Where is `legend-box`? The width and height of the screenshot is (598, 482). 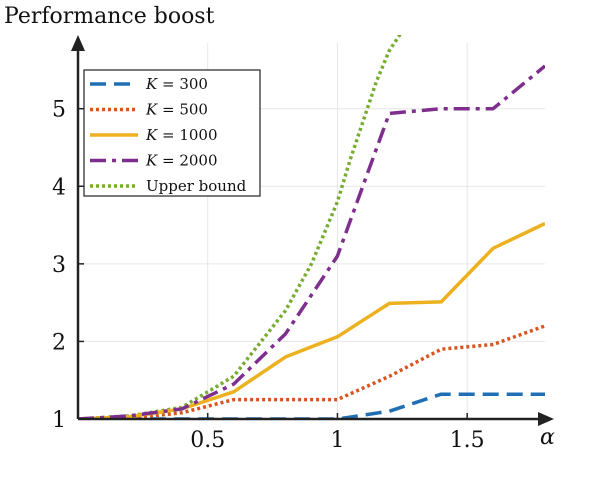
legend-box is located at coordinates (172, 133).